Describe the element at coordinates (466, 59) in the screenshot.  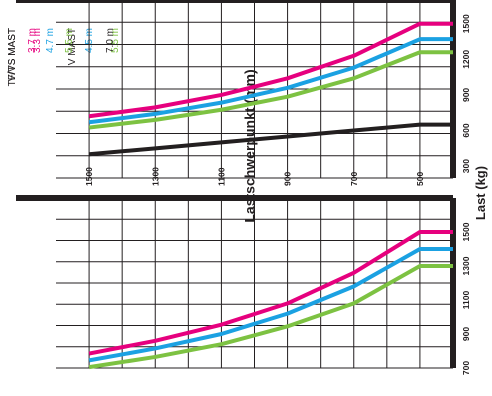
I see `lower-y-tick: 1200` at that location.